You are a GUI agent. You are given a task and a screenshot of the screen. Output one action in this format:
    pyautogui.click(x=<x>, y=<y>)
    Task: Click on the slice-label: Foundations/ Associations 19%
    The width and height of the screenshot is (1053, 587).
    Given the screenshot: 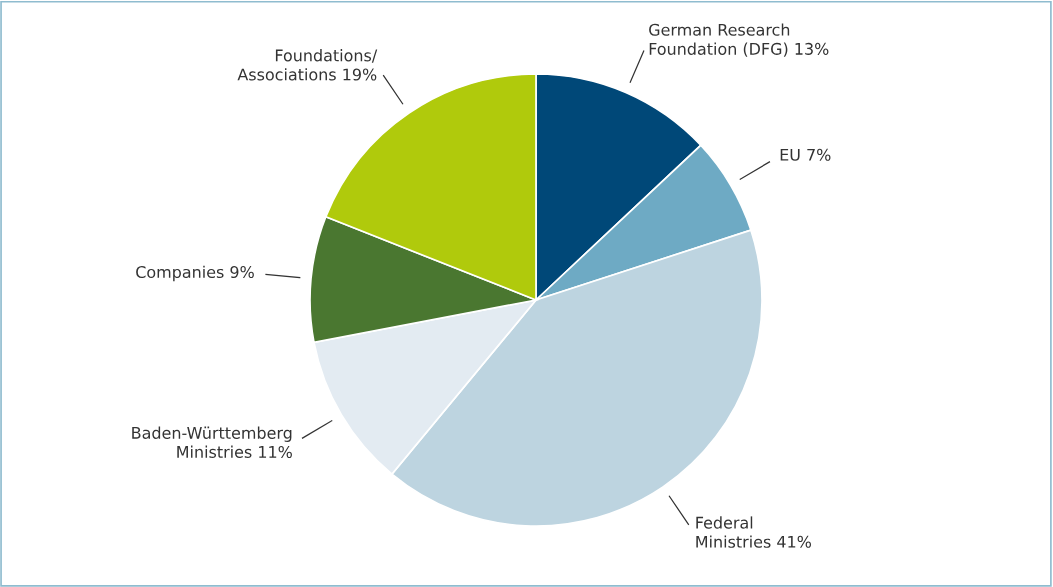 What is the action you would take?
    pyautogui.click(x=307, y=65)
    